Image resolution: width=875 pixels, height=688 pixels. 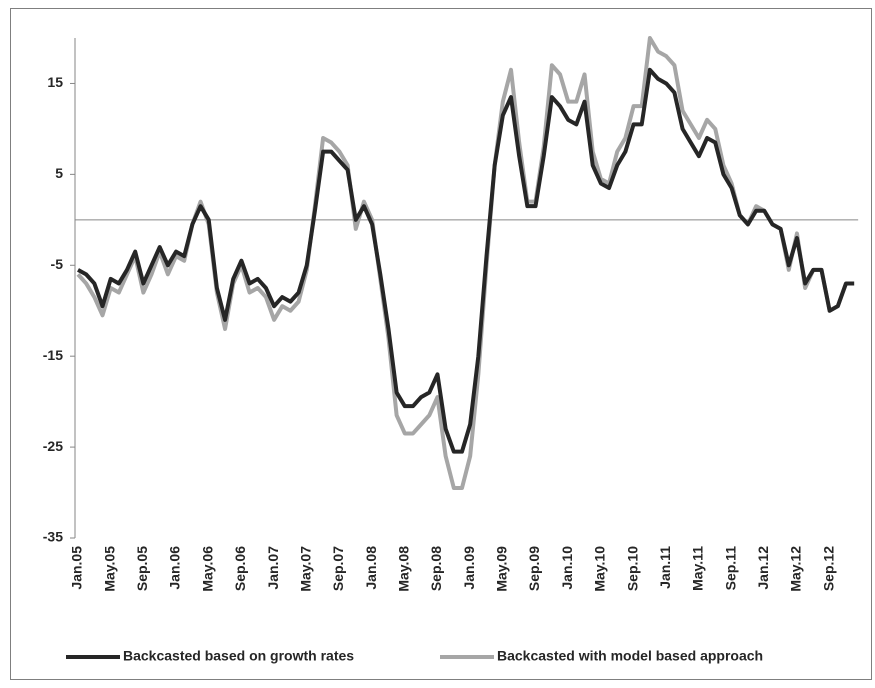 What do you see at coordinates (371, 568) in the screenshot?
I see `x-tick-label: Jan.08` at bounding box center [371, 568].